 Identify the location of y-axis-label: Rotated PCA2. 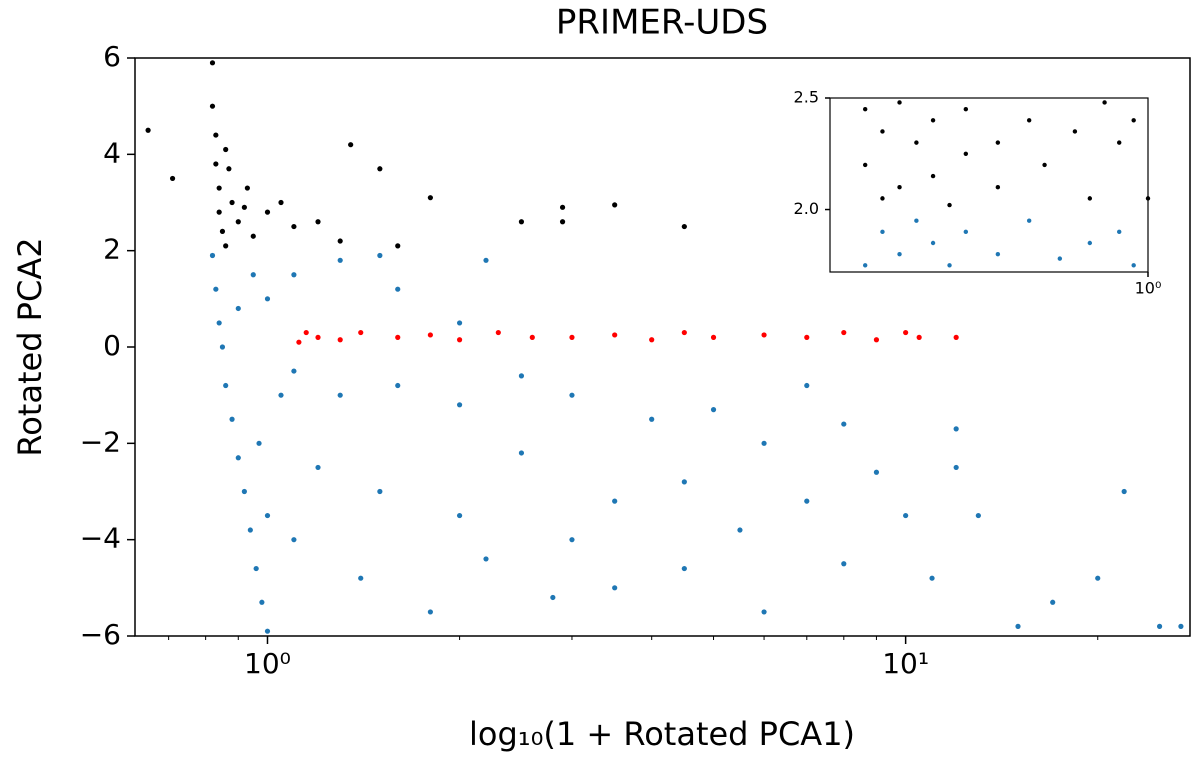
(30, 346).